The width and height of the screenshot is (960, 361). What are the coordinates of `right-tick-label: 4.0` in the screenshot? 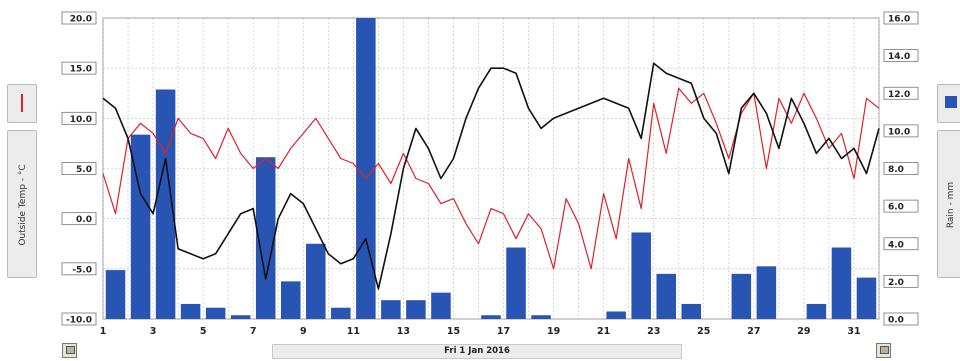 It's located at (896, 245).